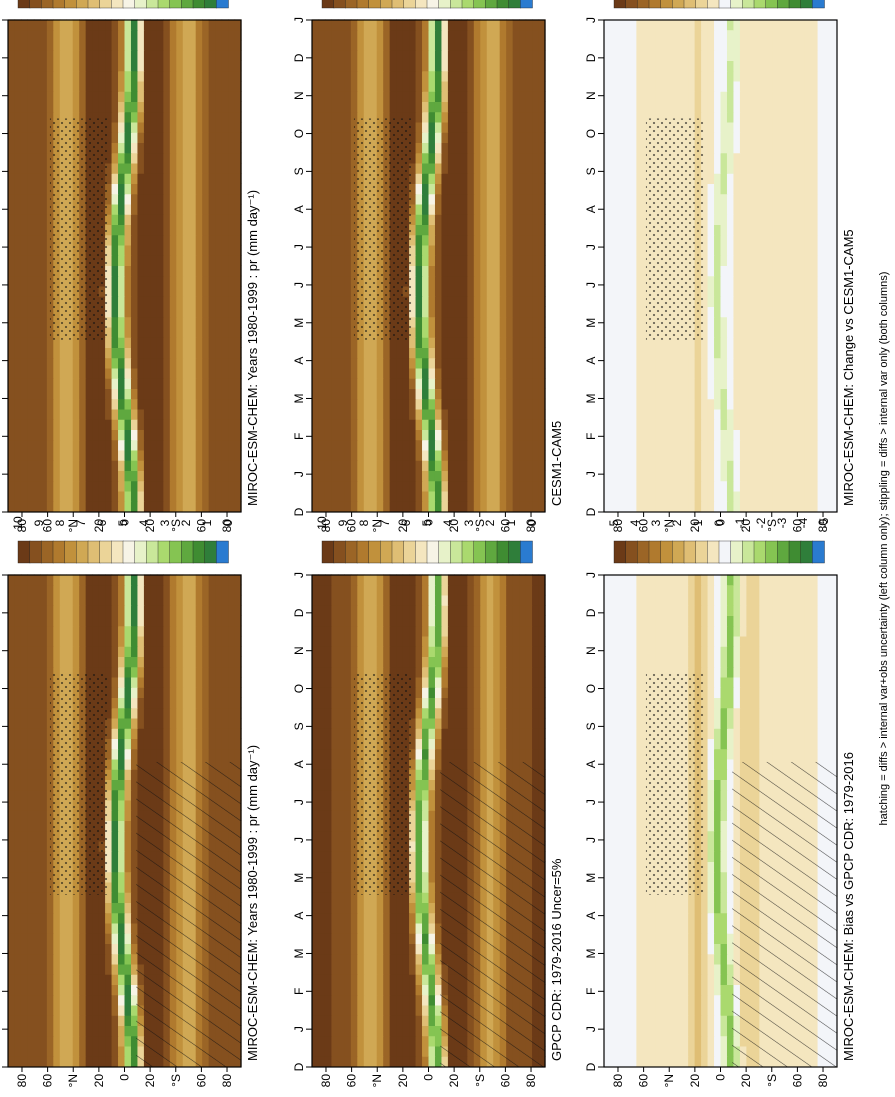 Image resolution: width=895 pixels, height=1097 pixels. I want to click on y-tick-label: 80, so click(22, 1081).